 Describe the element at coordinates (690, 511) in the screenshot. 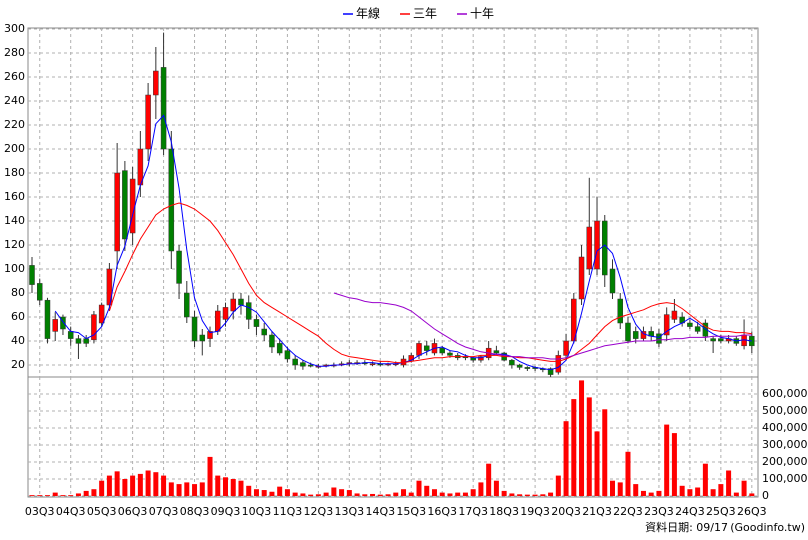

I see `x-tick-label: 24Q3` at that location.